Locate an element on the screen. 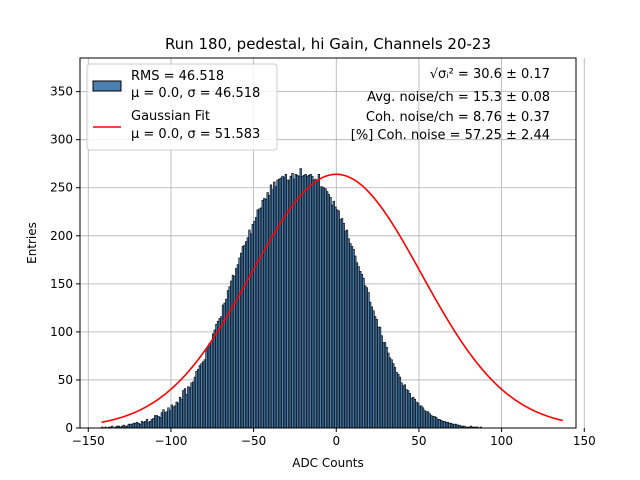  legend-histogram-label: RMS = 46.518 is located at coordinates (177, 76).